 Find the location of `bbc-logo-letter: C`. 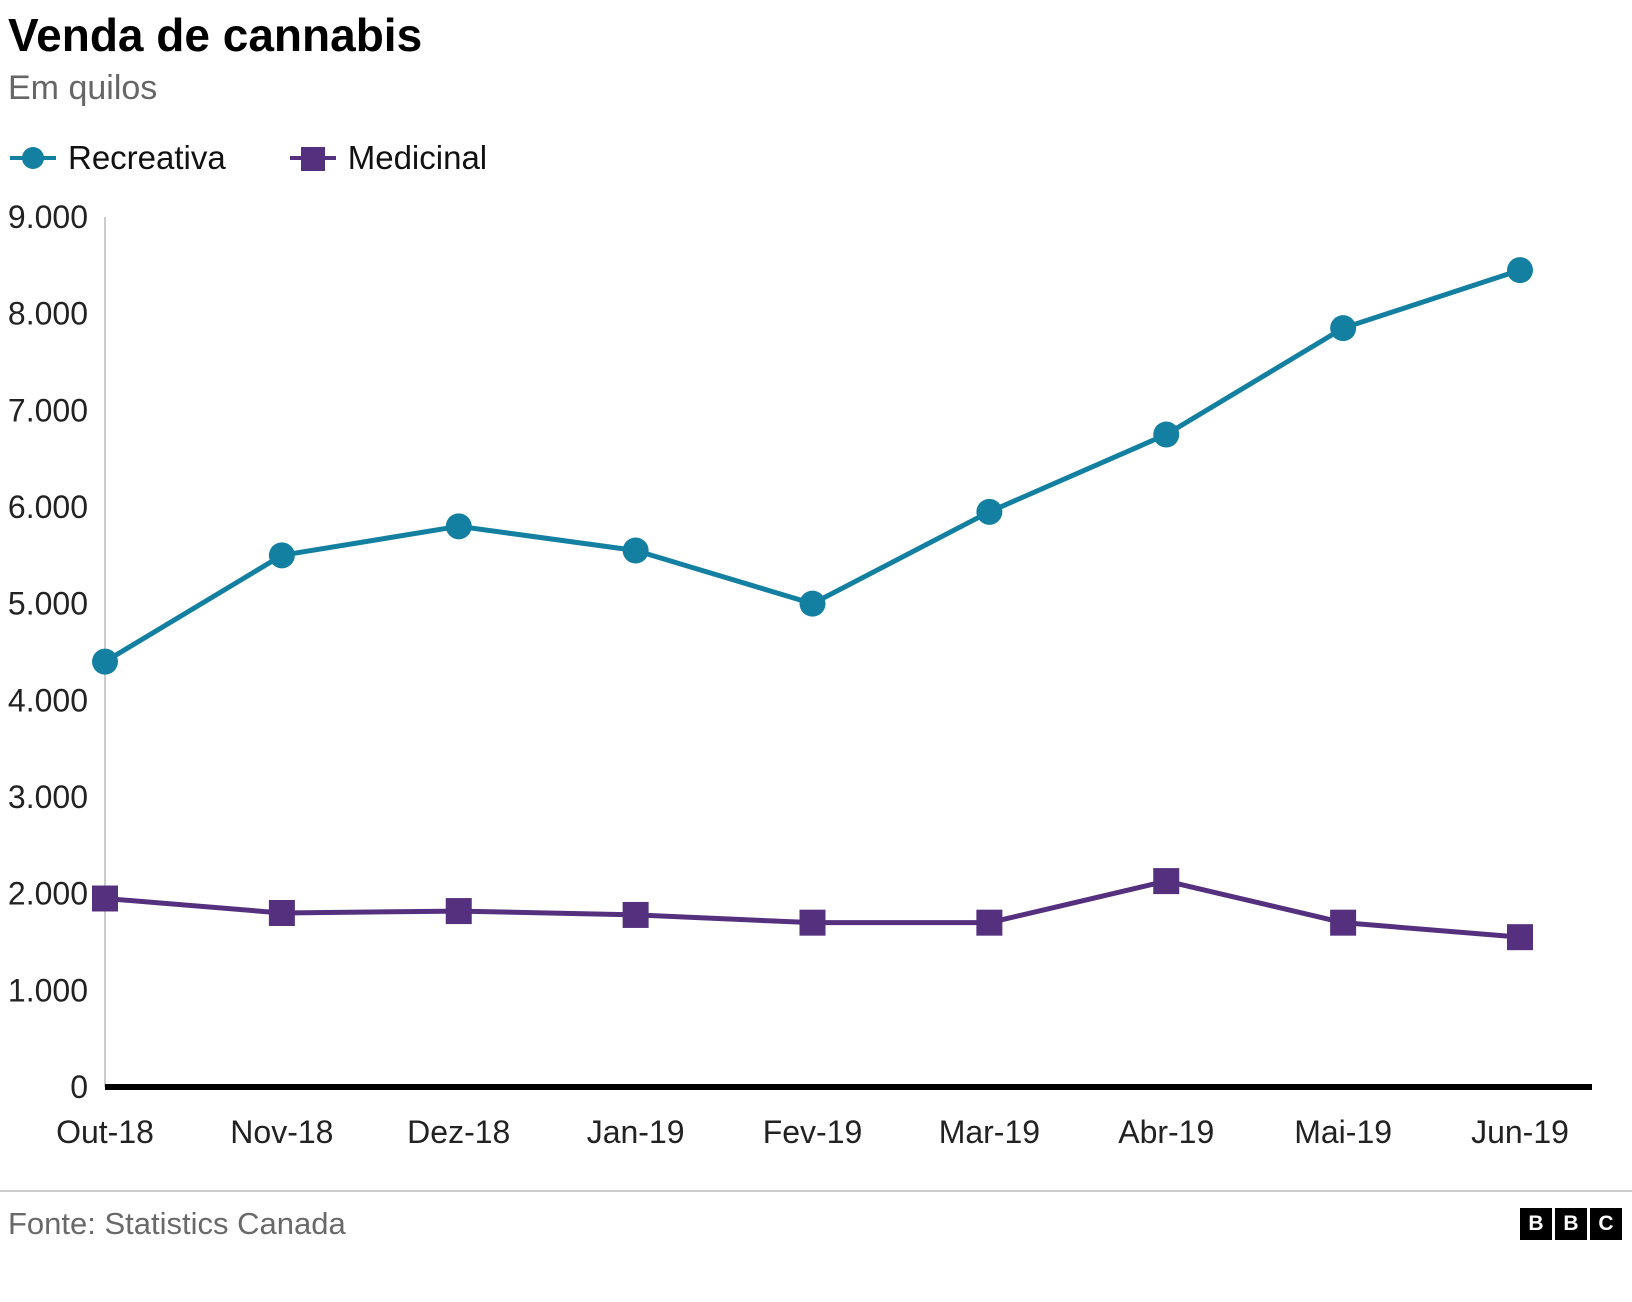

bbc-logo-letter: C is located at coordinates (1606, 1223).